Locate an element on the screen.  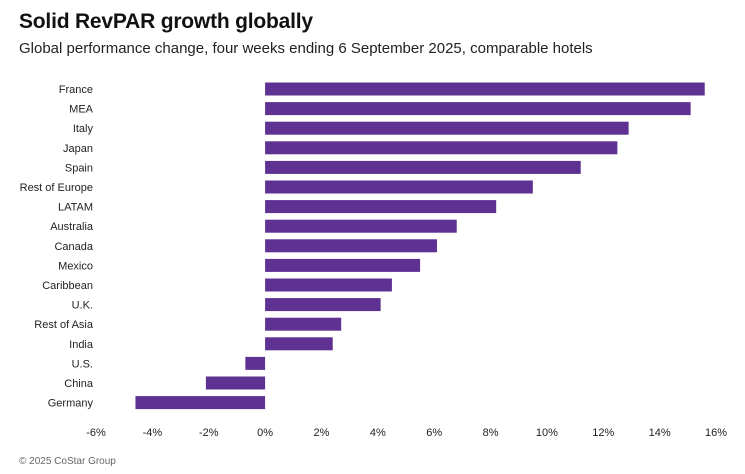
bar-caribbean is located at coordinates (328, 285).